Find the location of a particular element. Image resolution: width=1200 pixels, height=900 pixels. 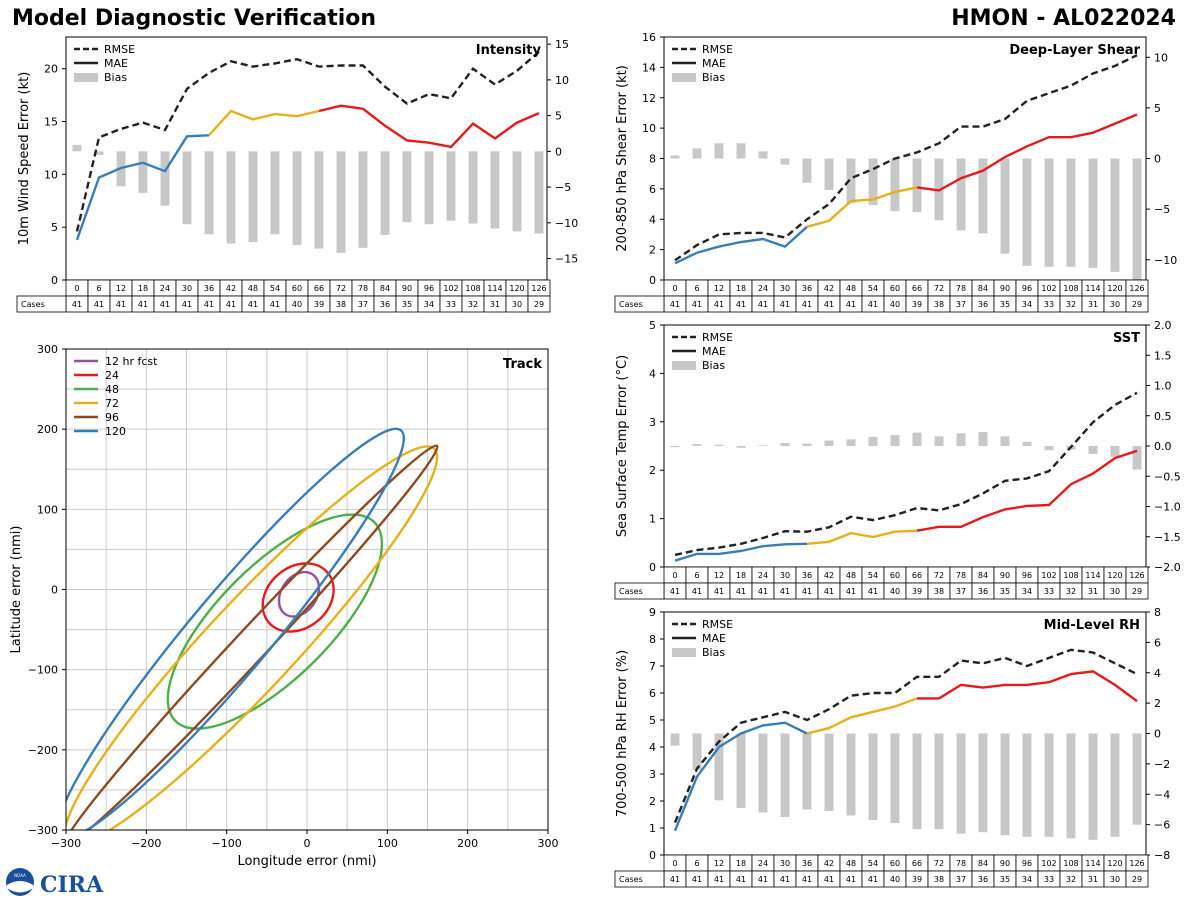

deep-layer-shear-legend-mae-label: MAE is located at coordinates (714, 63).